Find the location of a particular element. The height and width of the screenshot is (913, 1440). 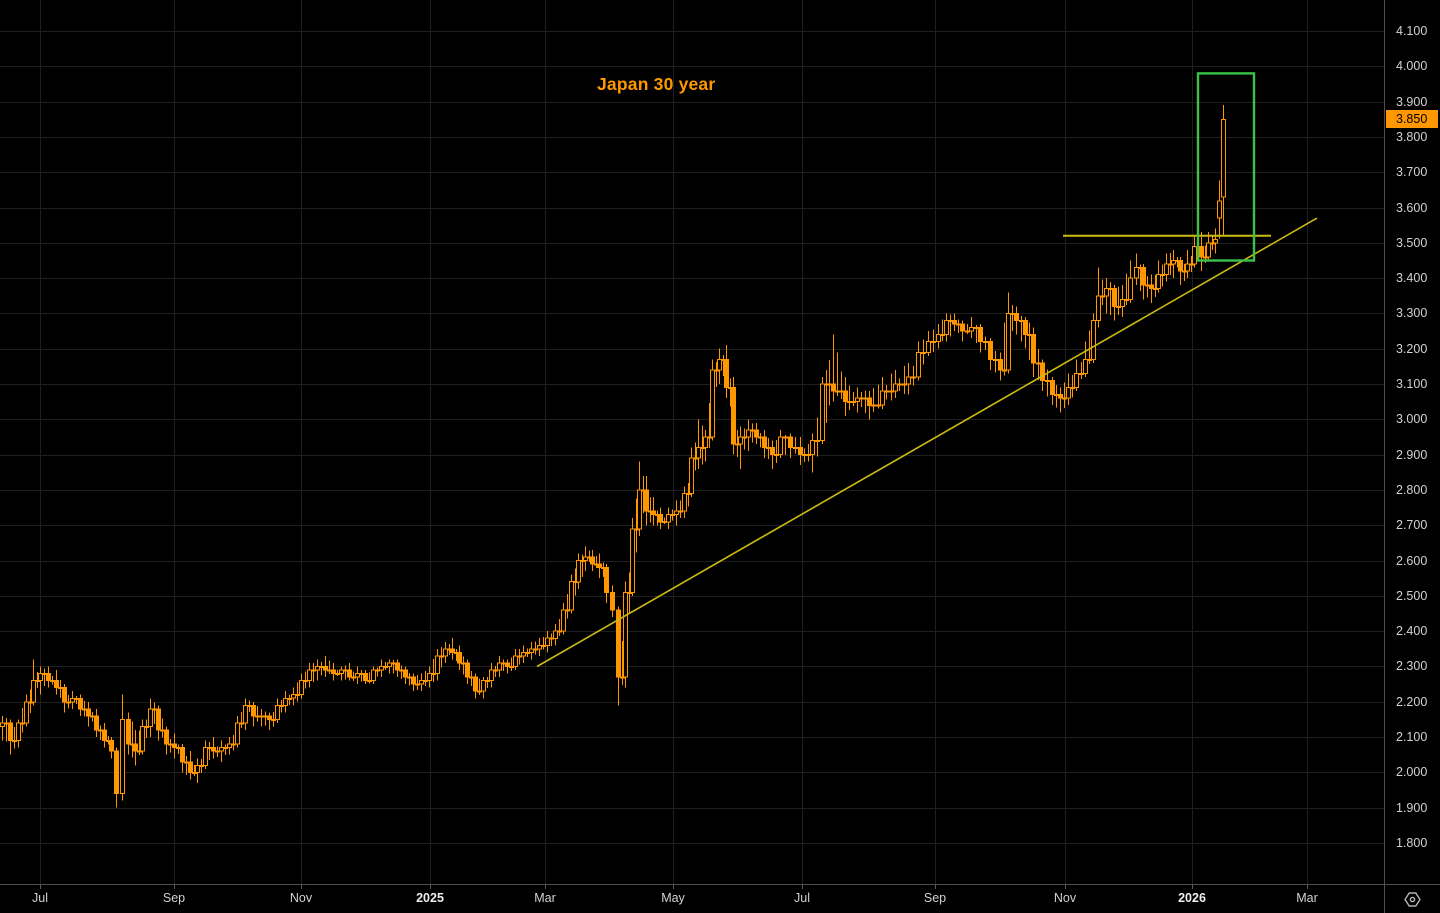

price-axis-label: 2.500 is located at coordinates (1412, 595).